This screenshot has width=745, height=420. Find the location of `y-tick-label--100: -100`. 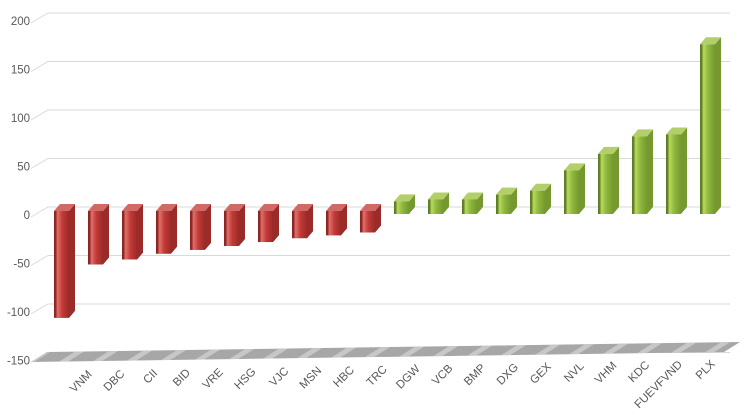

y-tick-label--100: -100 is located at coordinates (18, 313).